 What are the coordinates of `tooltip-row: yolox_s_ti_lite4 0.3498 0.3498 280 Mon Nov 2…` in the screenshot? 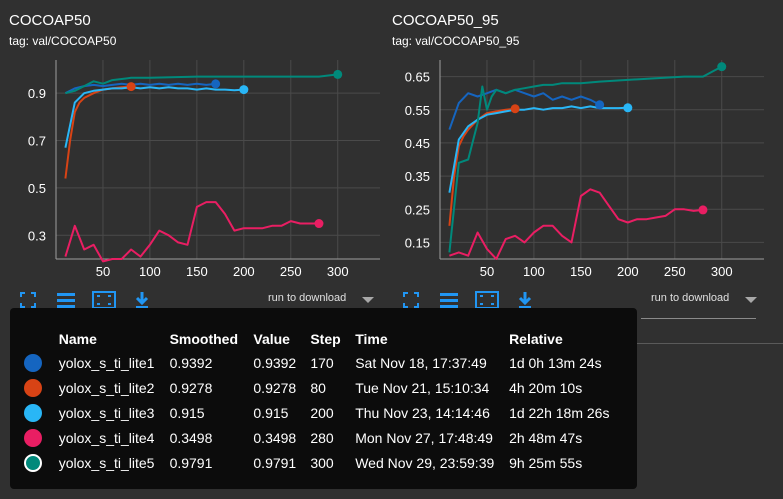 It's located at (330, 437).